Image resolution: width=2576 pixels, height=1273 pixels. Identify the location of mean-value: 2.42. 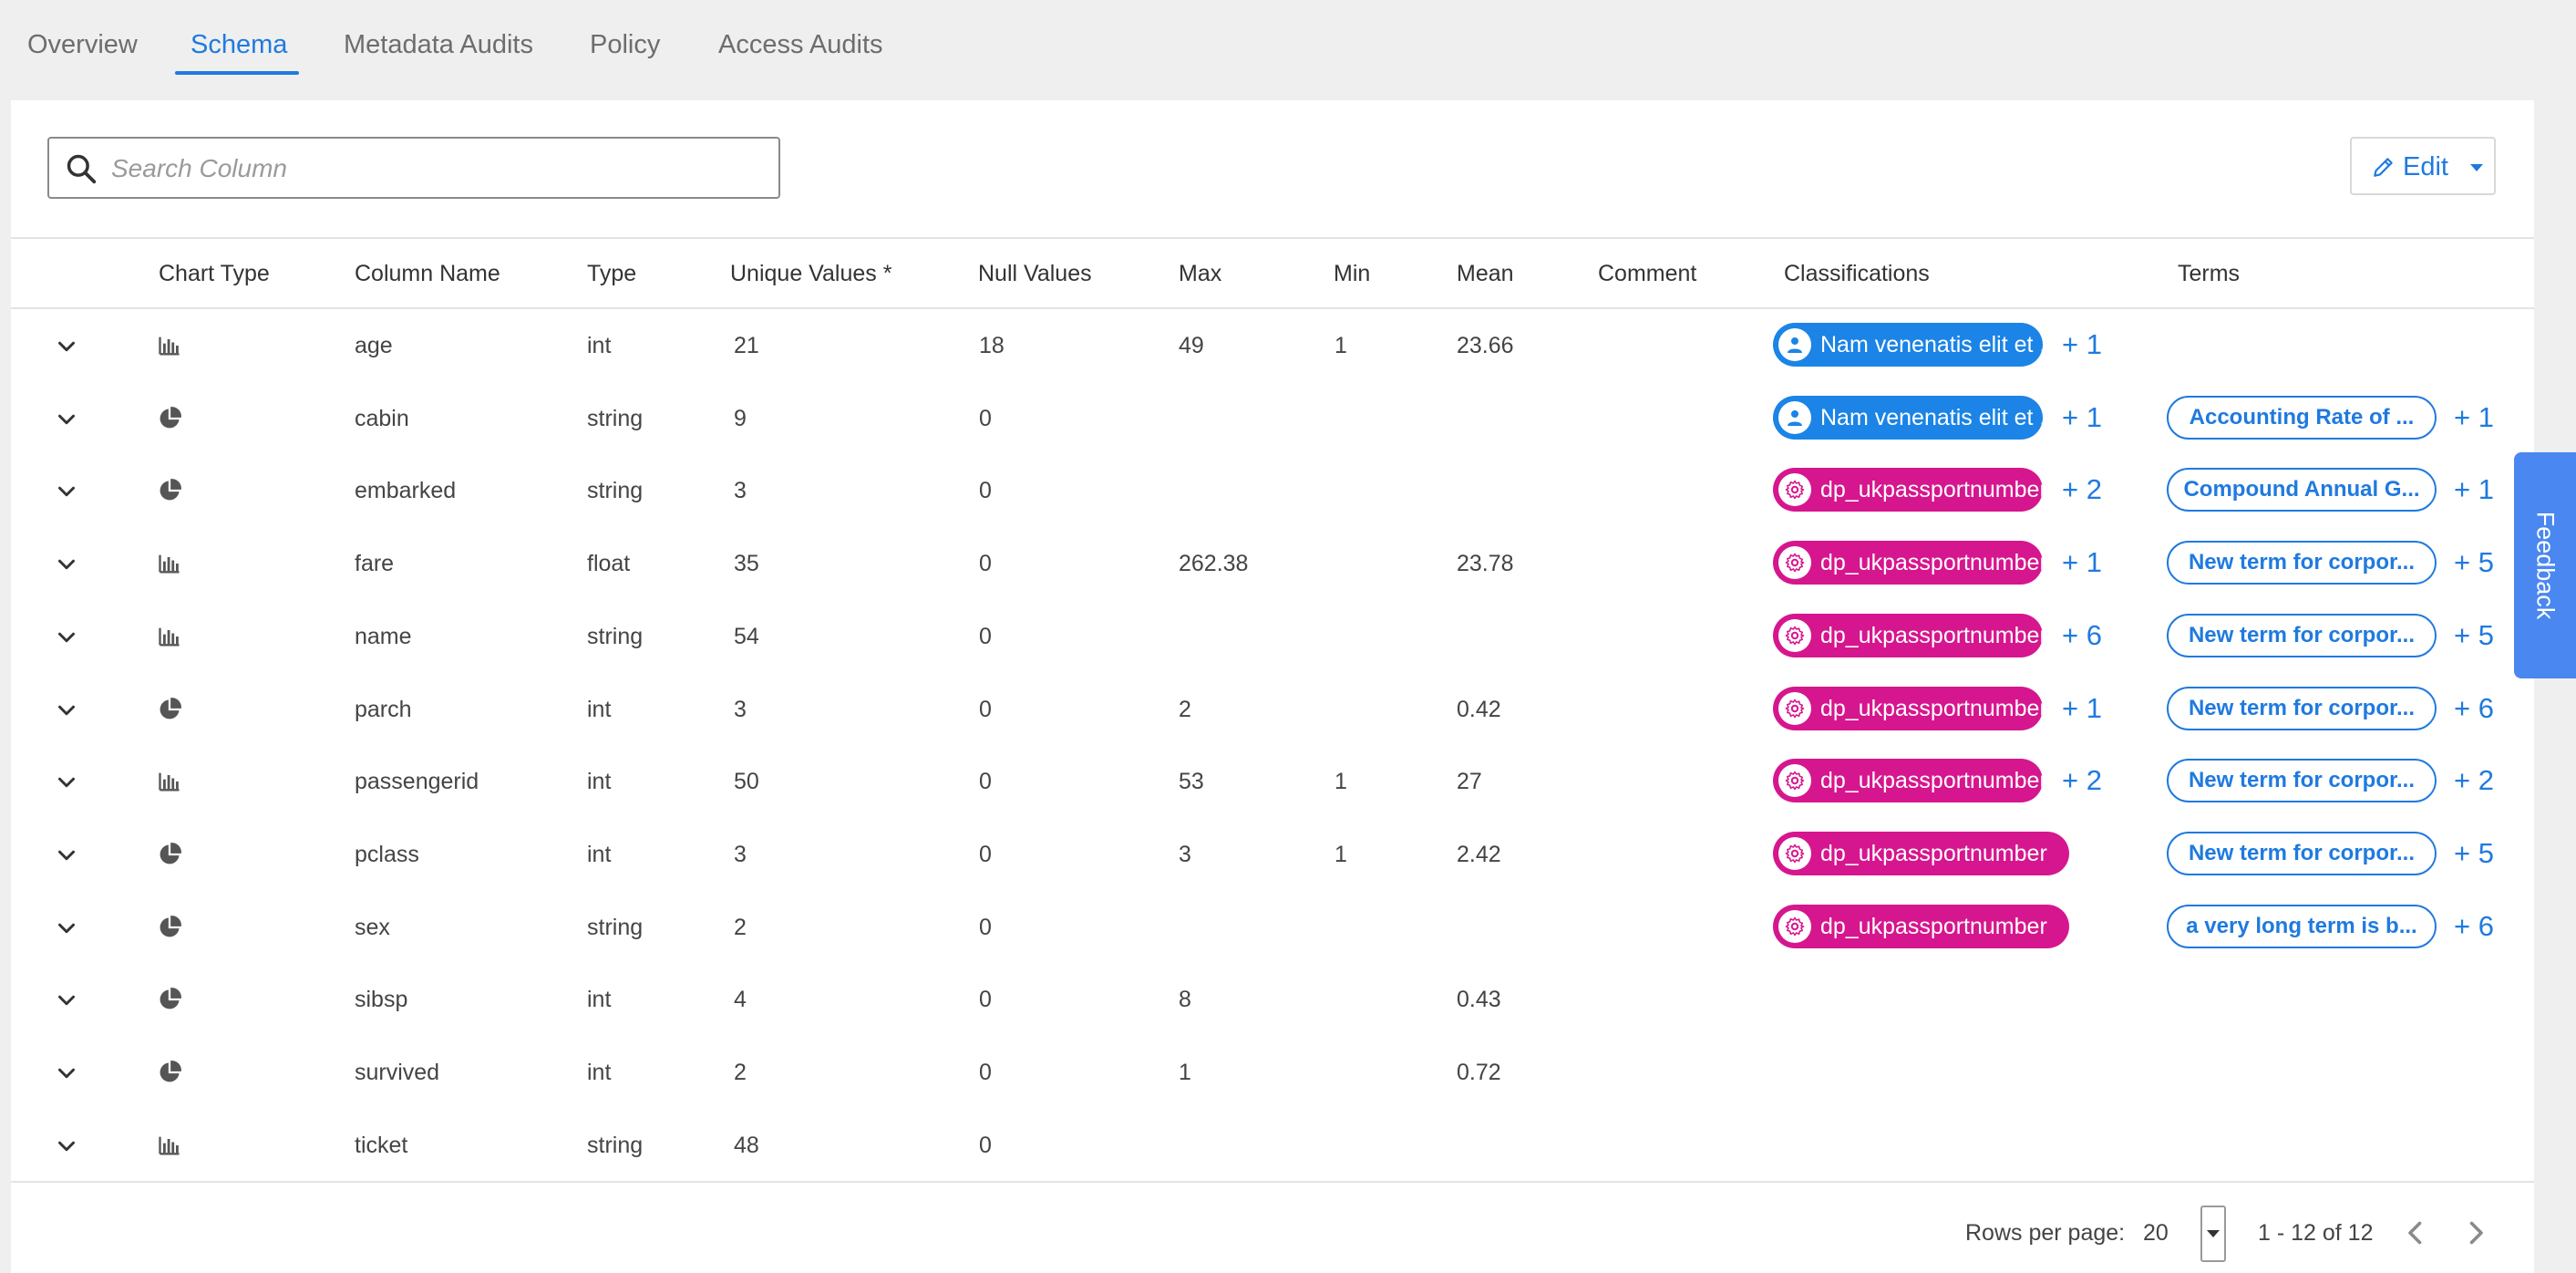
(1479, 854).